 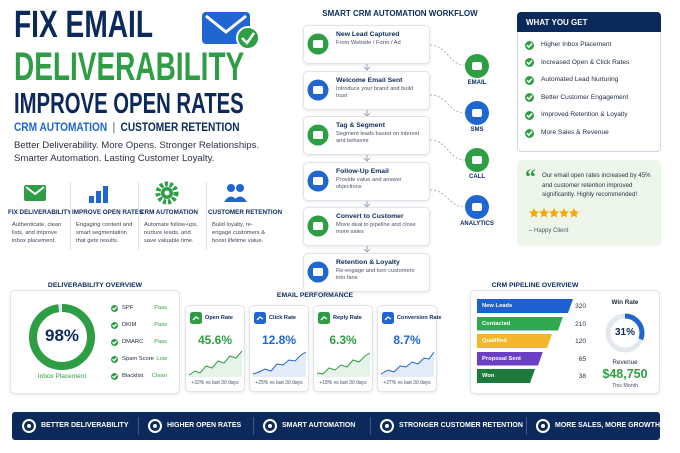 What do you see at coordinates (447, 126) in the screenshot?
I see `connectors` at bounding box center [447, 126].